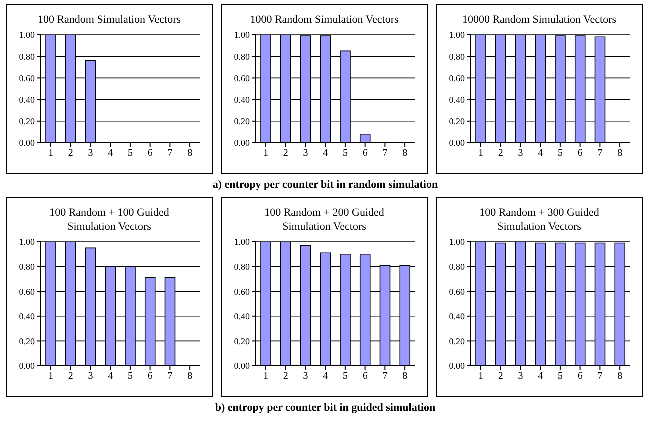  I want to click on chart-title: 100 Random + 300 Guided Simulation Vectors, so click(539, 220).